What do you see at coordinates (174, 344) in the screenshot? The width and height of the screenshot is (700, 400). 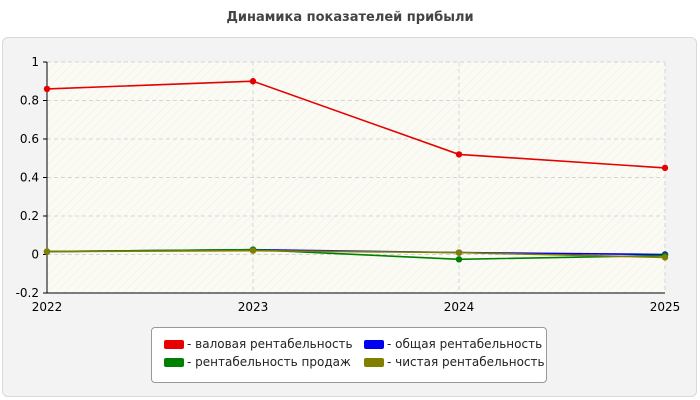 I see `legend-swatch-gross` at bounding box center [174, 344].